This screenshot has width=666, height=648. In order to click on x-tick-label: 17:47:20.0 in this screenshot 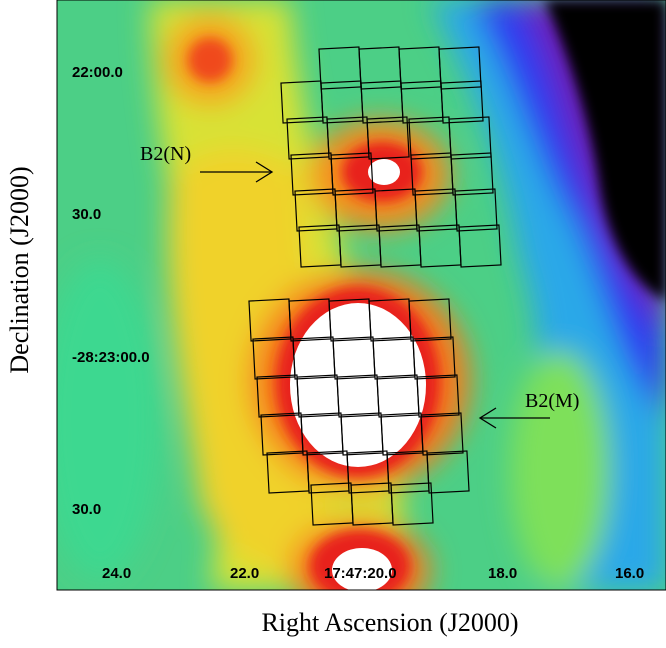, I will do `click(360, 573)`.